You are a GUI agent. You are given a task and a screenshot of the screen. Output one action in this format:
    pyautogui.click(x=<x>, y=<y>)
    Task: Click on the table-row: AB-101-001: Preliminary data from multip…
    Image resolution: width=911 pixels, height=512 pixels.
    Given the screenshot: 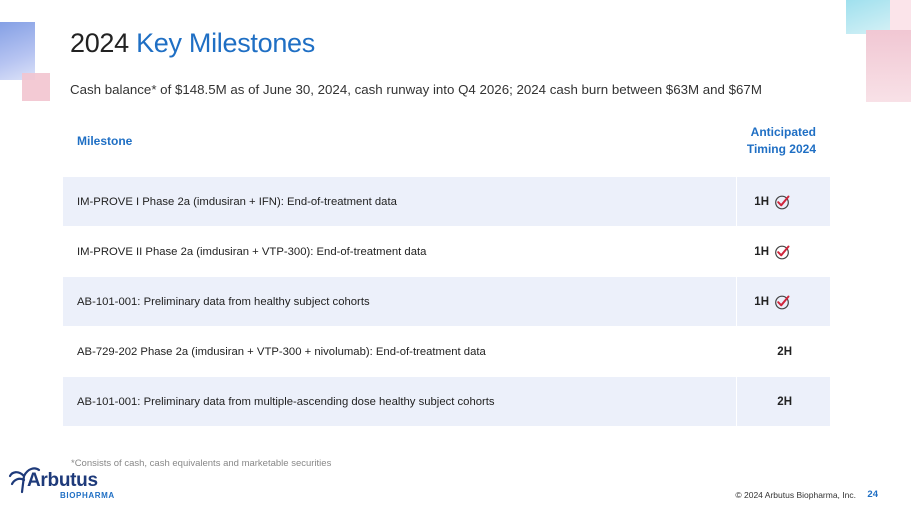 What is the action you would take?
    pyautogui.click(x=446, y=402)
    